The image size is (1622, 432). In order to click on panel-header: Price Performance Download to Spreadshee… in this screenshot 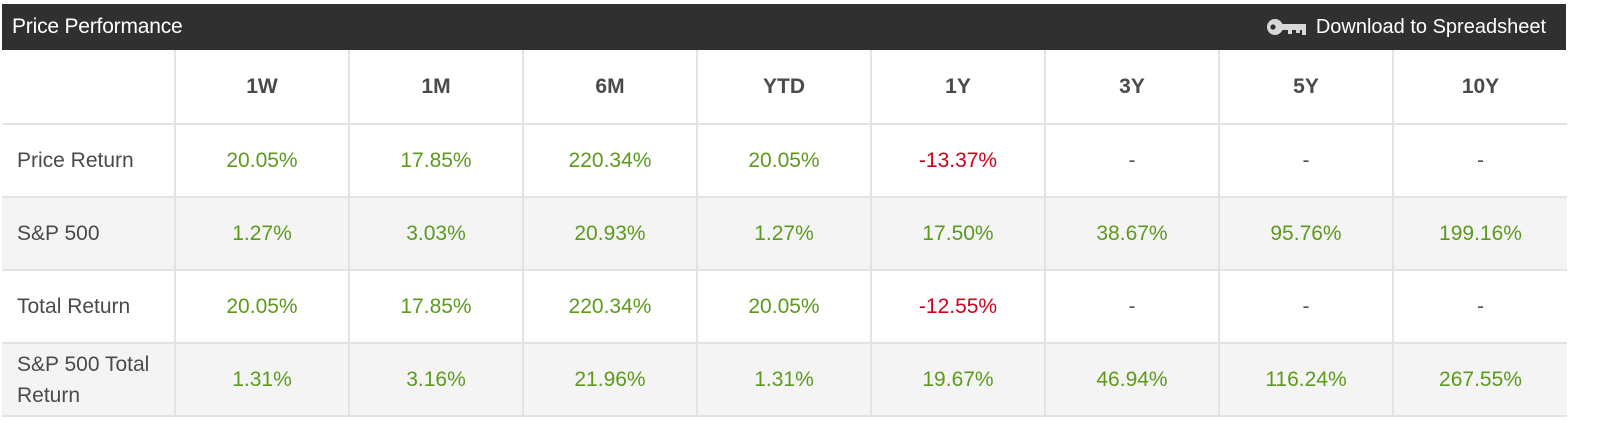, I will do `click(784, 27)`.